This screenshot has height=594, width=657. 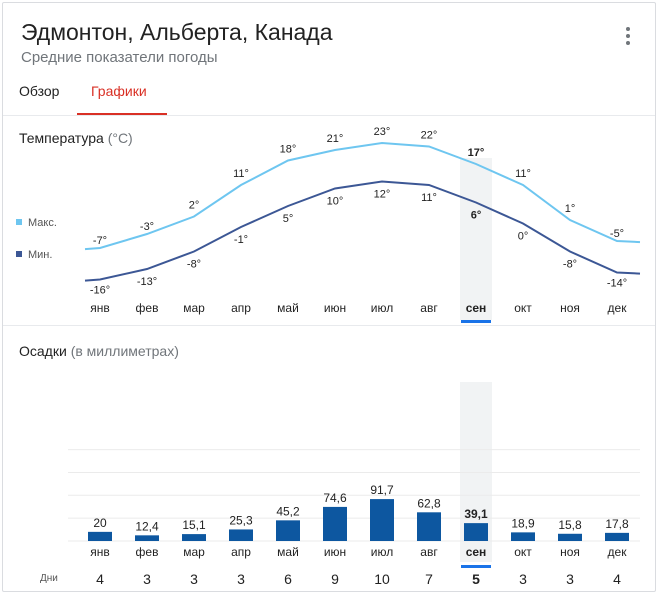 What do you see at coordinates (76, 138) in the screenshot?
I see `temperature-section-title: Температура (°C)` at bounding box center [76, 138].